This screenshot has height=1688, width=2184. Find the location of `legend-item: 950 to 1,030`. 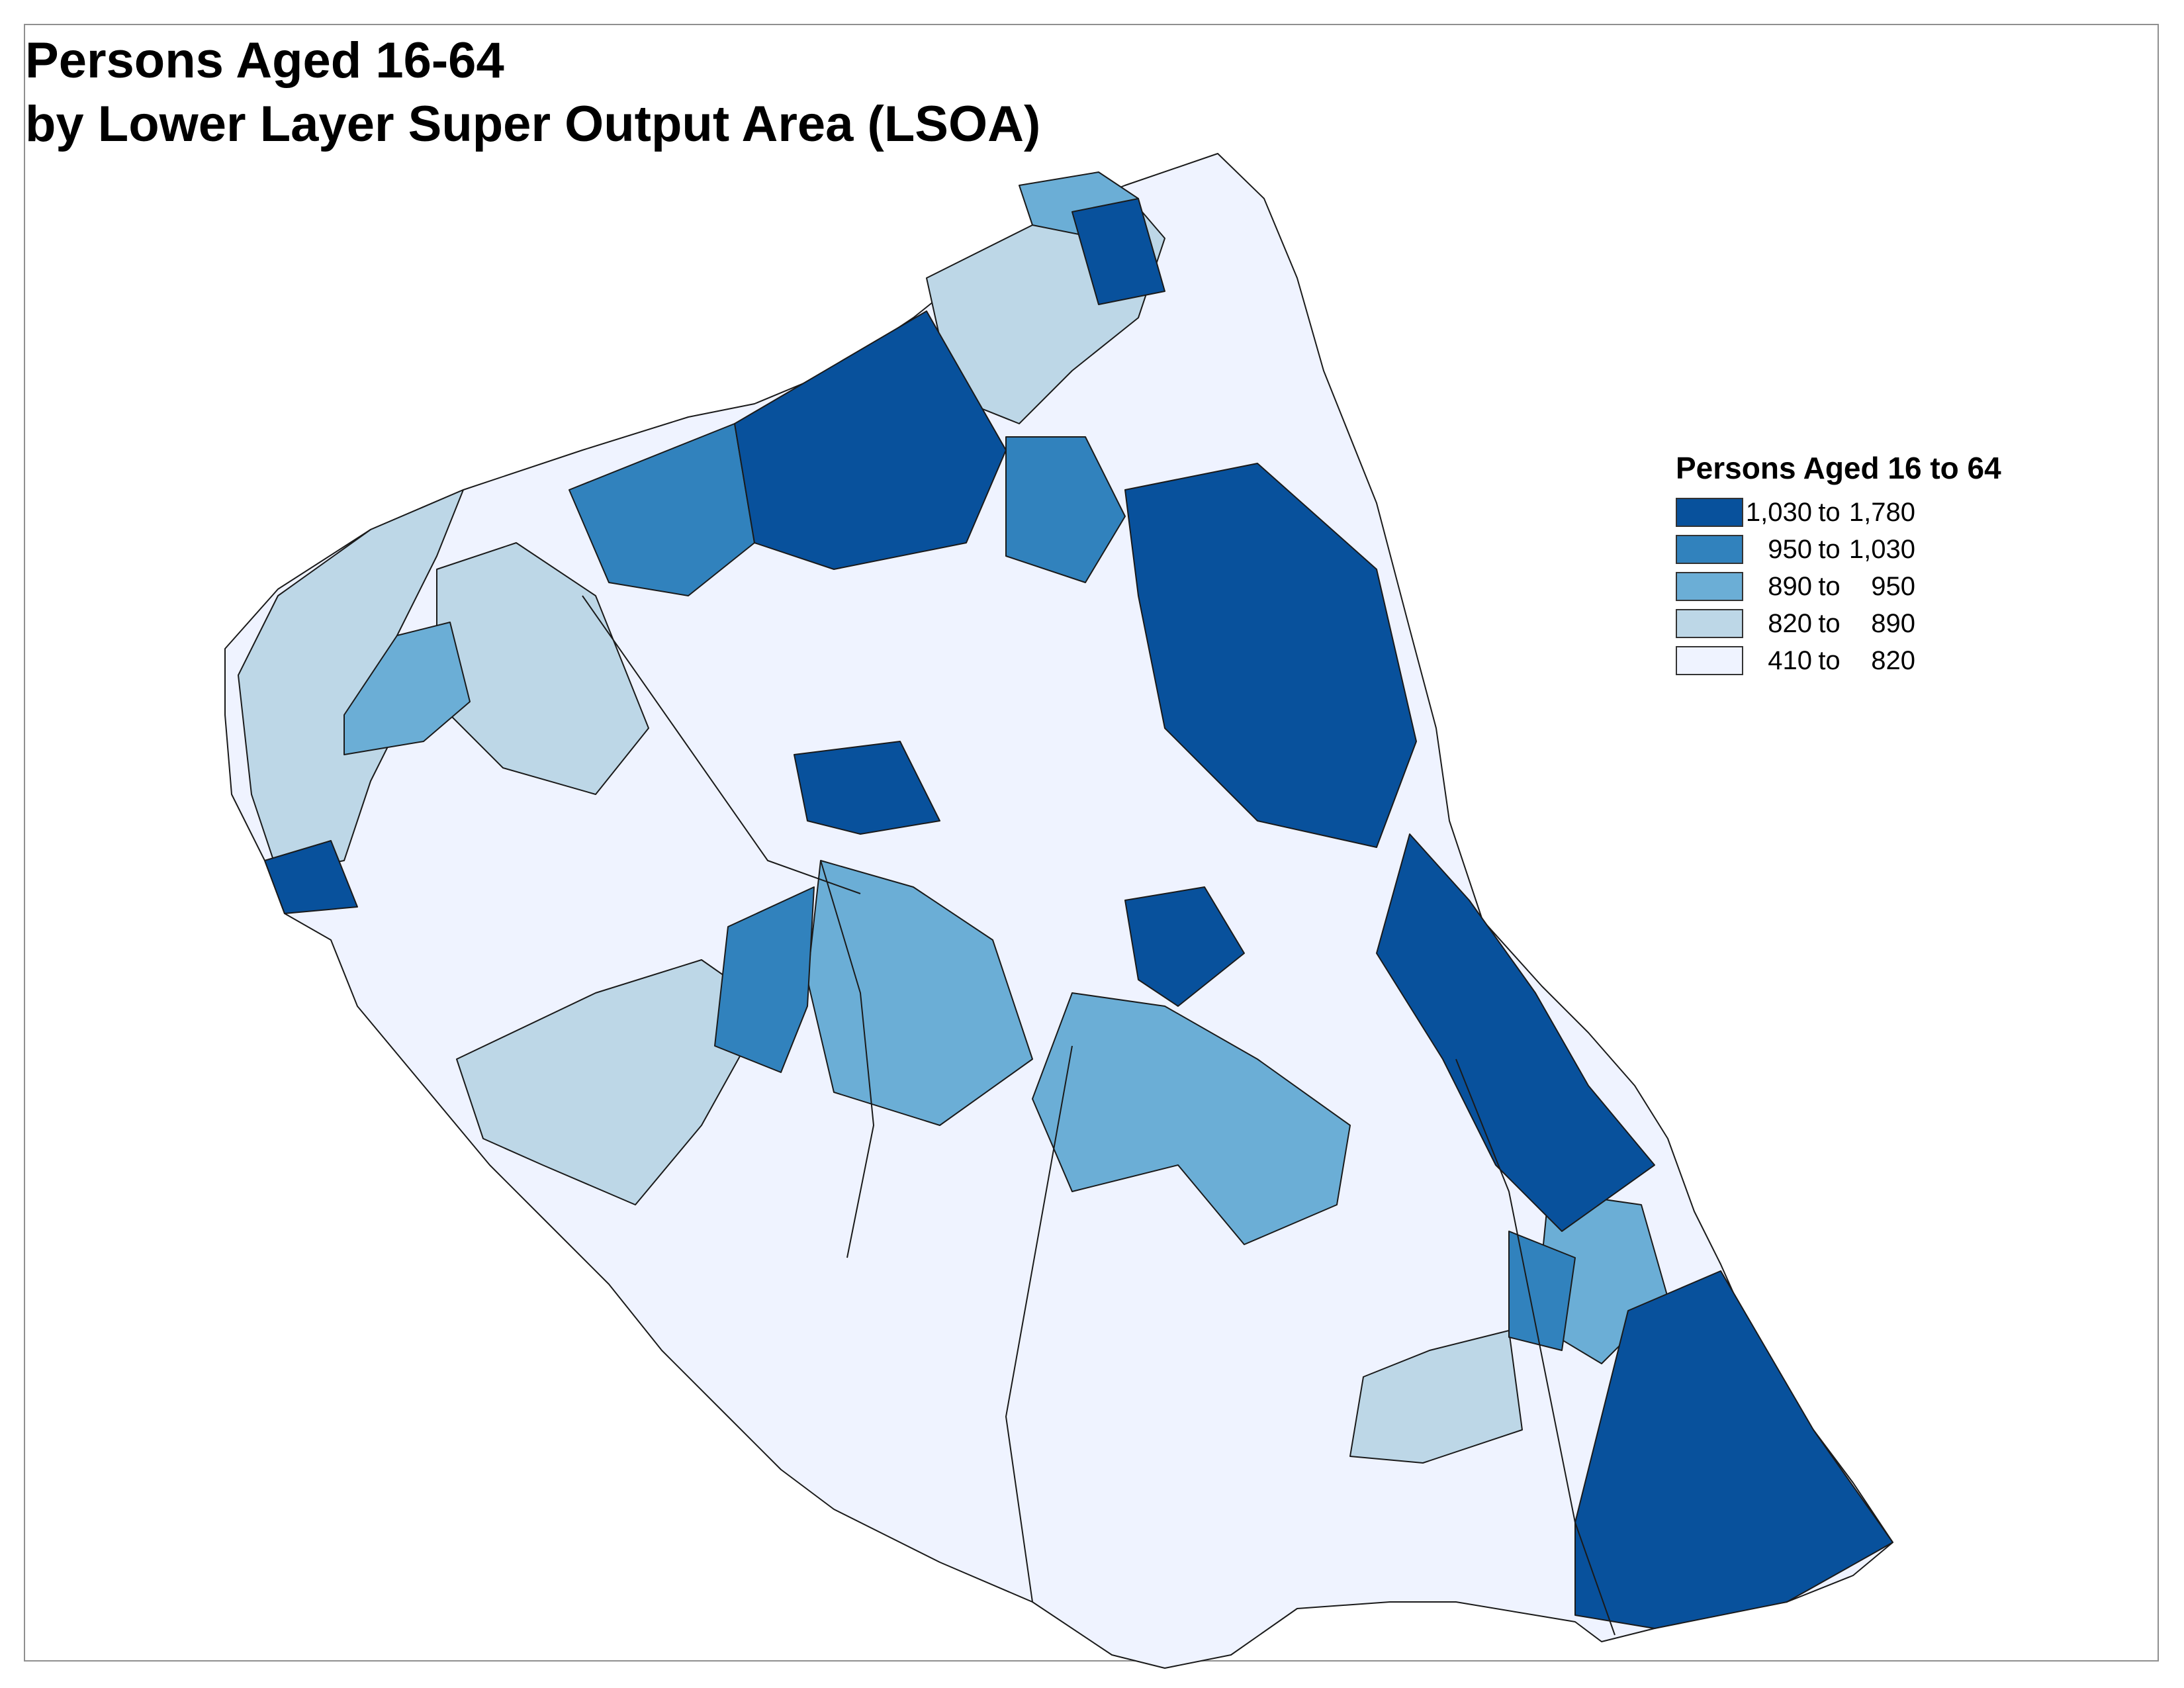

legend-item: 950 to 1,030 is located at coordinates (1838, 549).